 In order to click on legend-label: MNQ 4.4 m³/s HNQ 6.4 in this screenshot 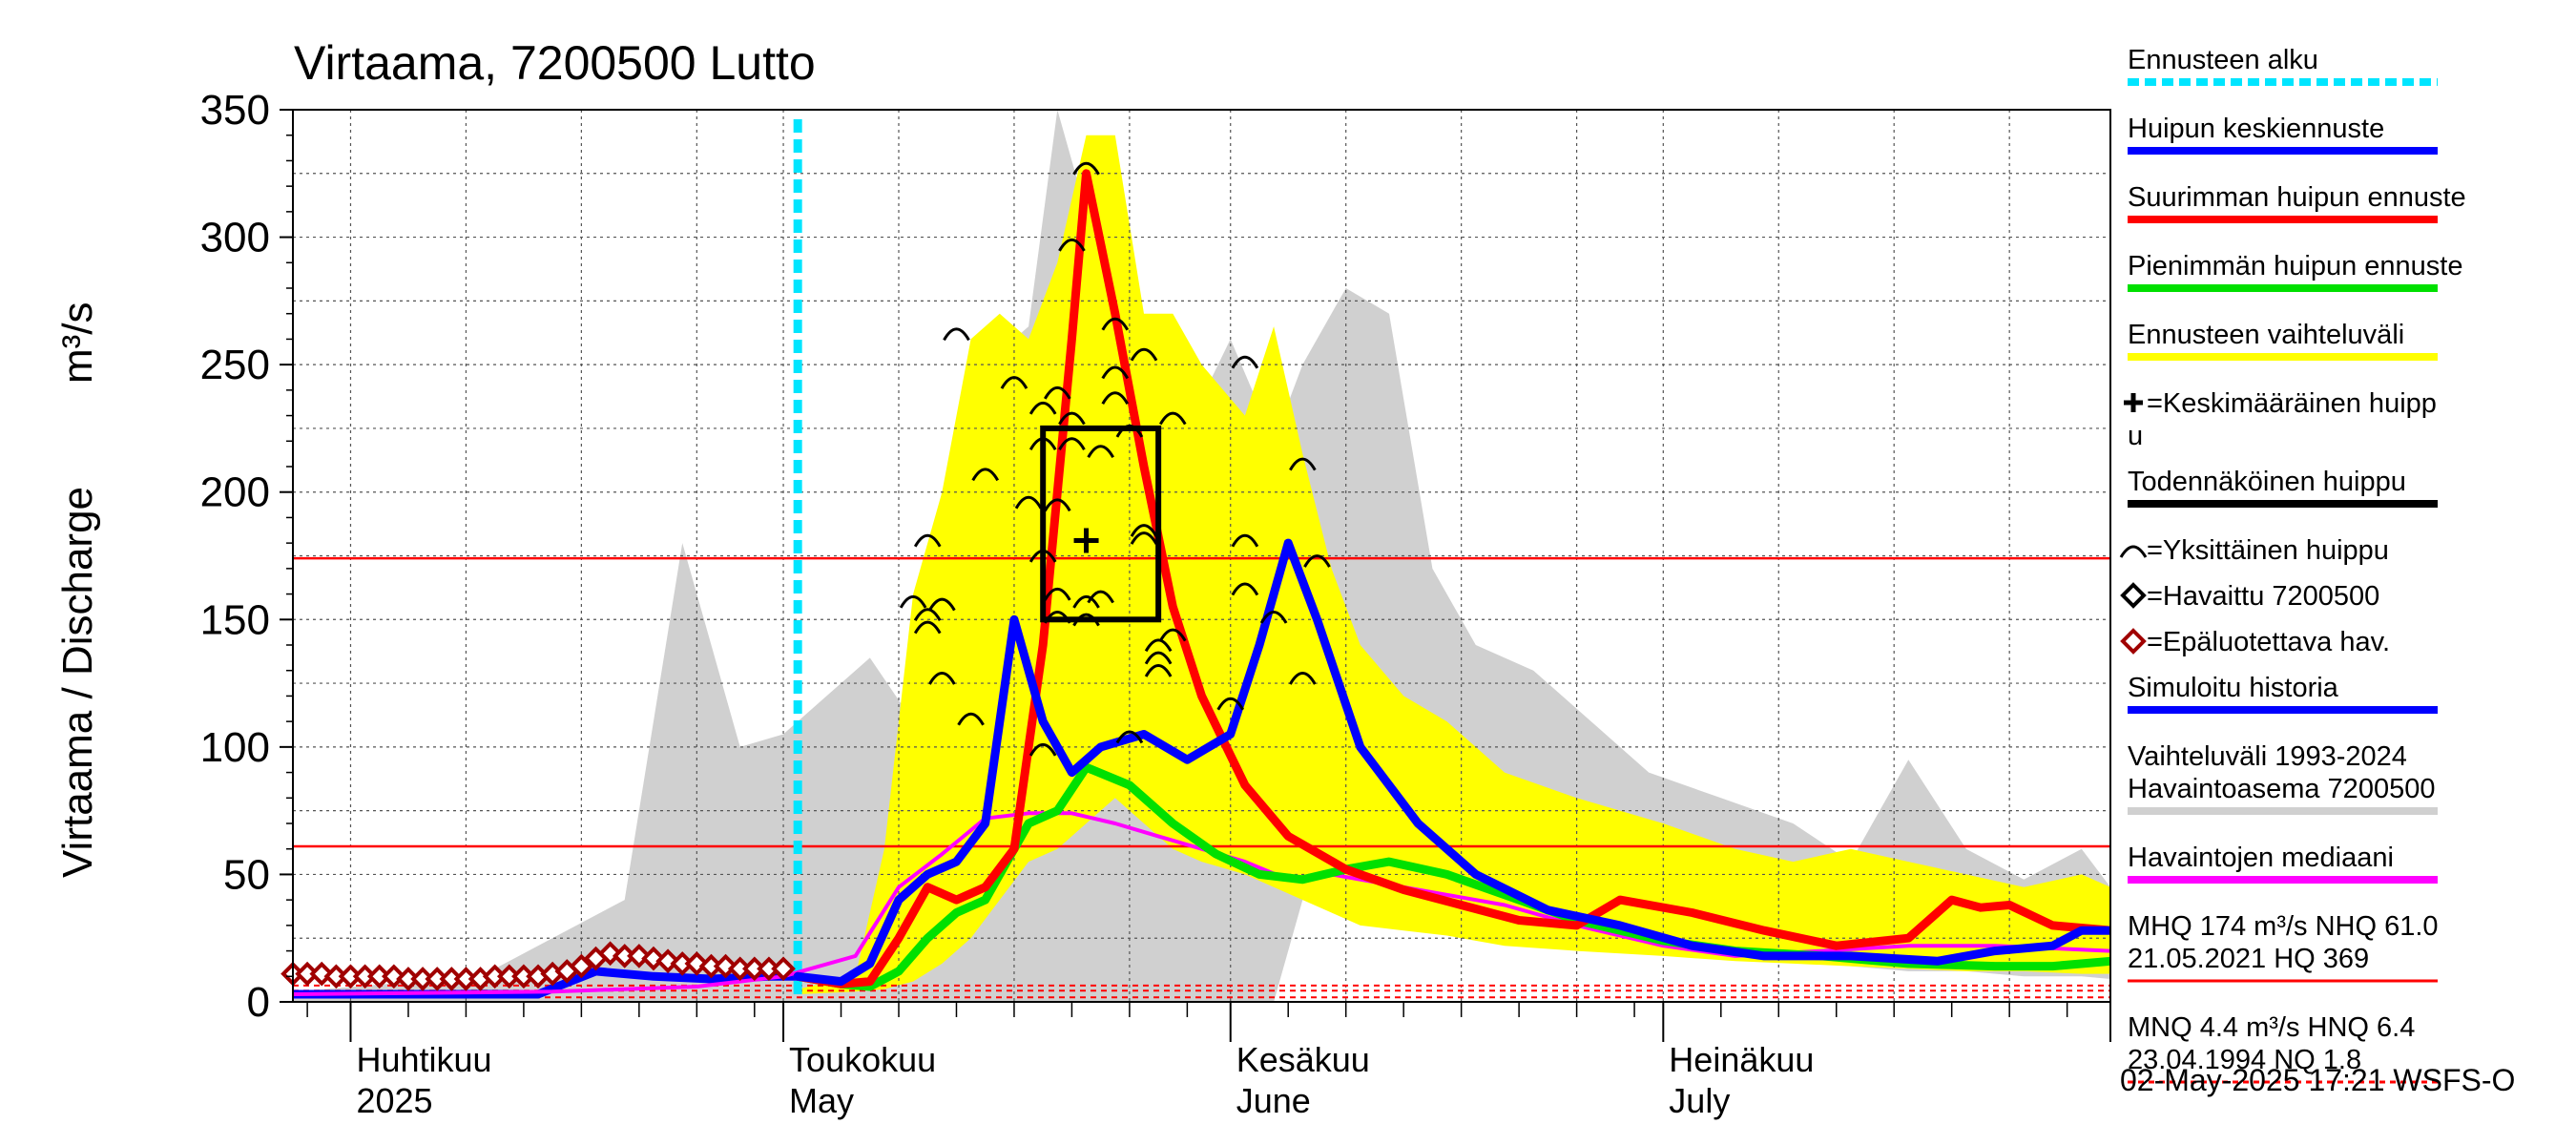, I will do `click(2271, 1027)`.